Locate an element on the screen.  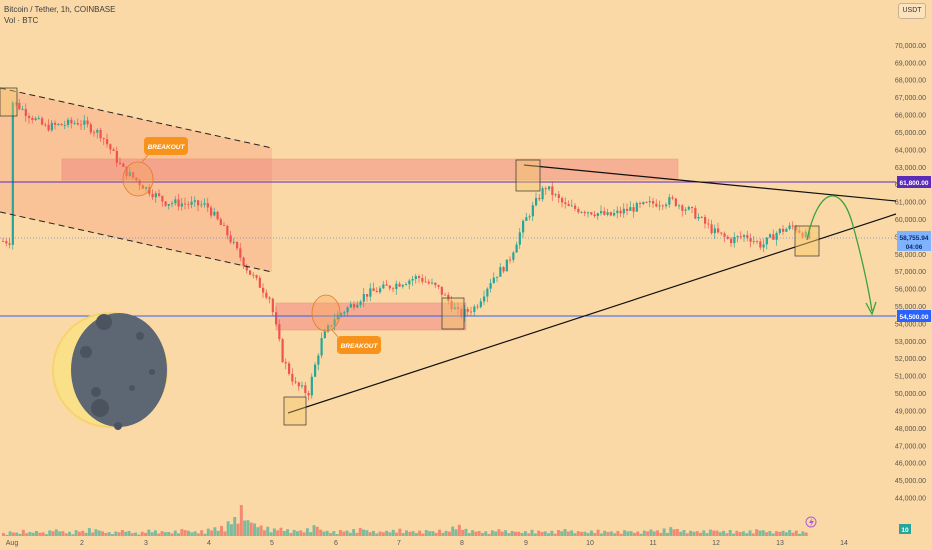
time-tick-label: 13 is located at coordinates (780, 543).